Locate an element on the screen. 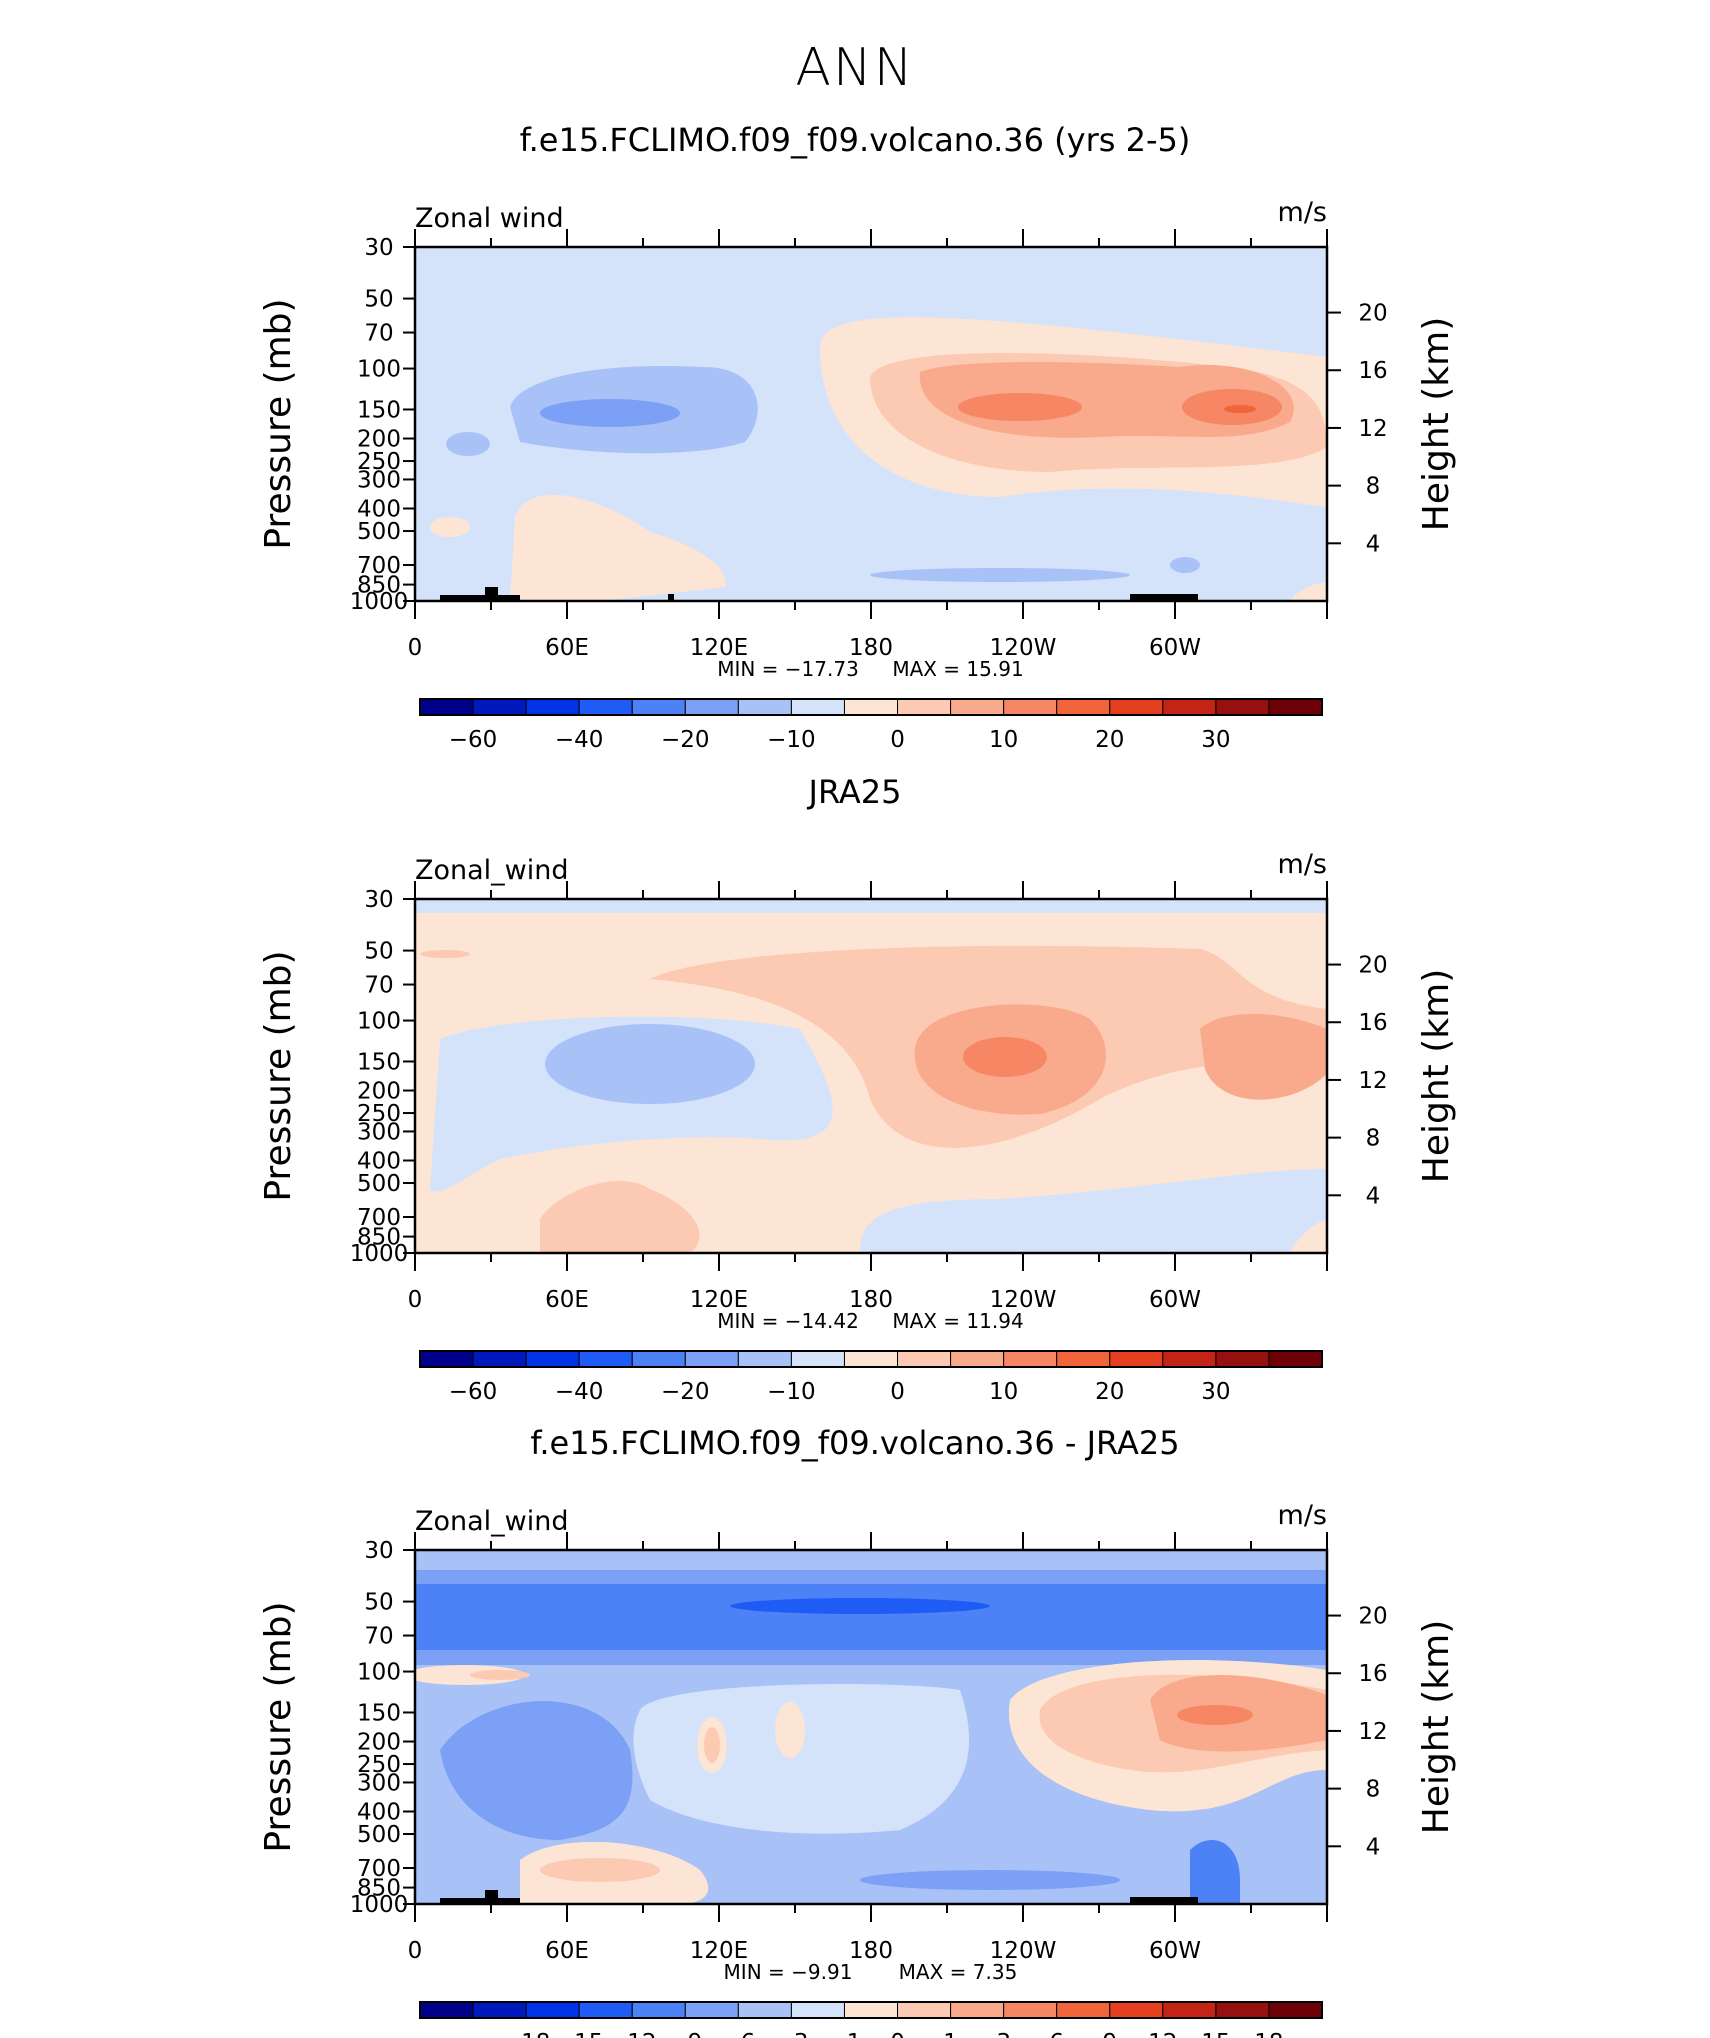 This screenshot has height=2038, width=1710. x-tick-label: 180 is located at coordinates (871, 648).